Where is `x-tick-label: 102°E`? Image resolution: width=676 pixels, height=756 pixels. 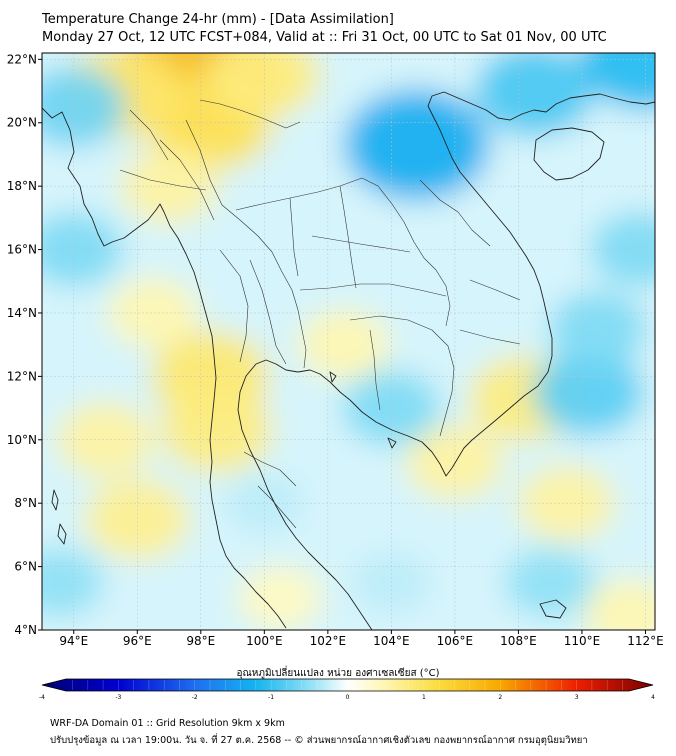 x-tick-label: 102°E is located at coordinates (328, 641).